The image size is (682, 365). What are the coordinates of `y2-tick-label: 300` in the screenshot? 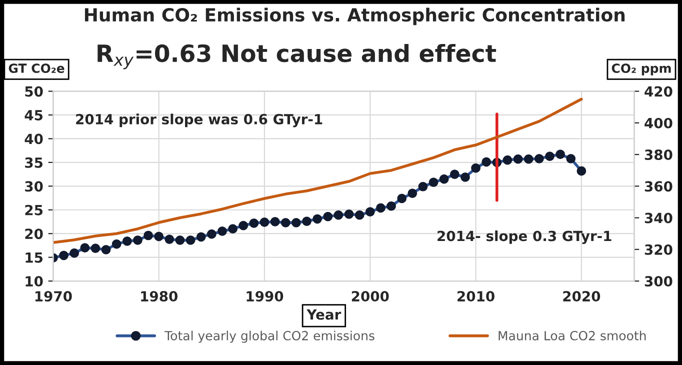 It's located at (658, 281).